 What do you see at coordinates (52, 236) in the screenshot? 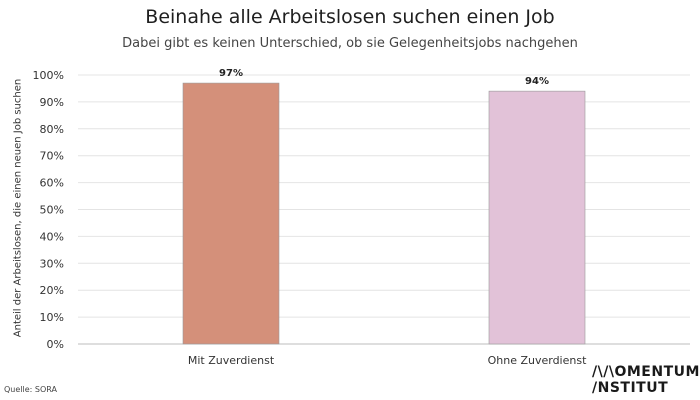
I see `y-tick-label: 40%` at bounding box center [52, 236].